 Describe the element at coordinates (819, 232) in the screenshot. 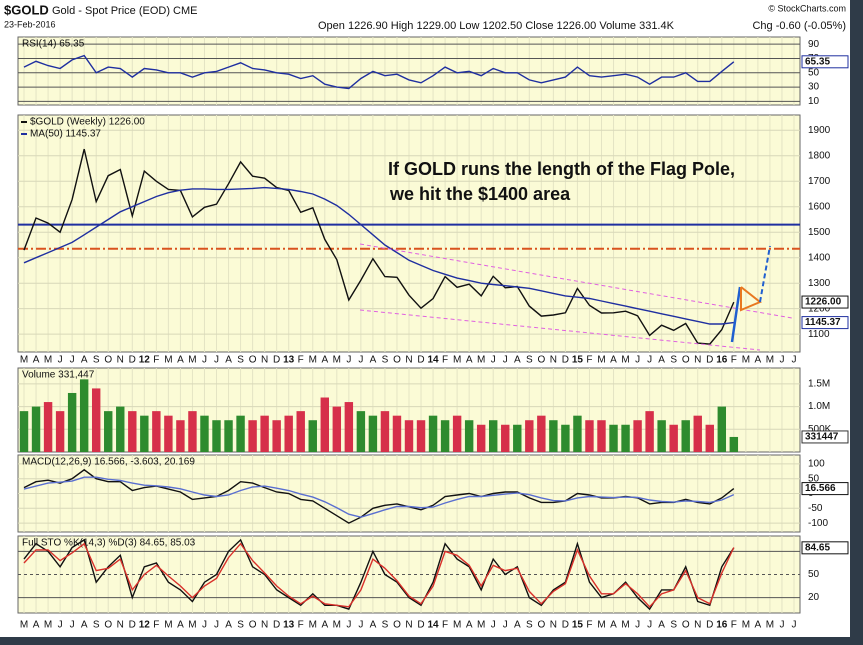

I see `y-tick-label: 1500` at that location.